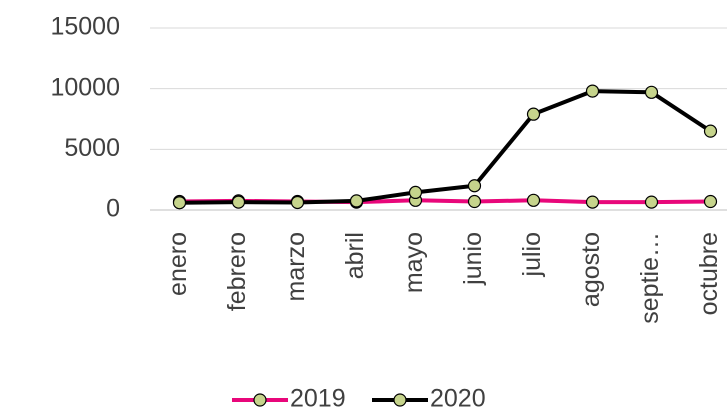 This screenshot has width=727, height=418. I want to click on y-tick-label: 15000, so click(85, 27).